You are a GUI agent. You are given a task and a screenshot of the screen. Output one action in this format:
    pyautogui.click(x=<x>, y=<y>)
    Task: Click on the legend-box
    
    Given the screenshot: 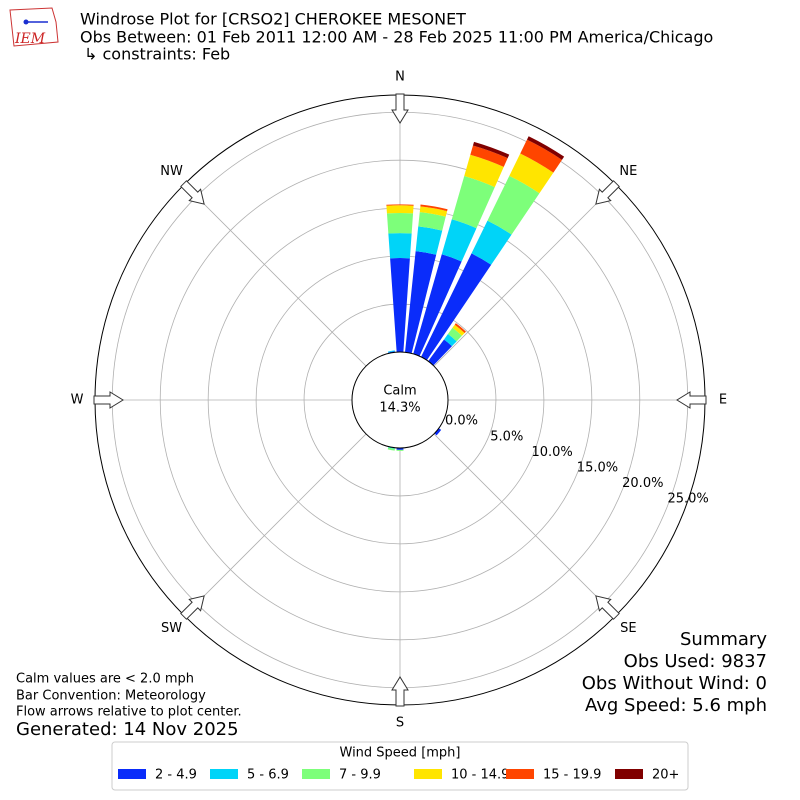 What is the action you would take?
    pyautogui.click(x=400, y=766)
    